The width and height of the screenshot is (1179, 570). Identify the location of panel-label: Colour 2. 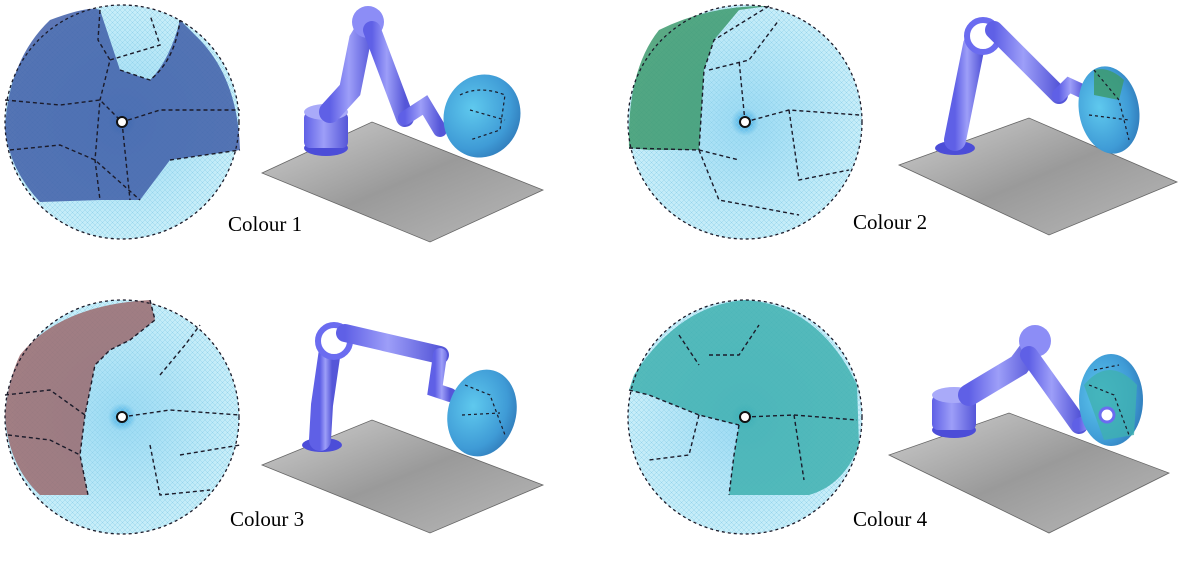
(890, 222).